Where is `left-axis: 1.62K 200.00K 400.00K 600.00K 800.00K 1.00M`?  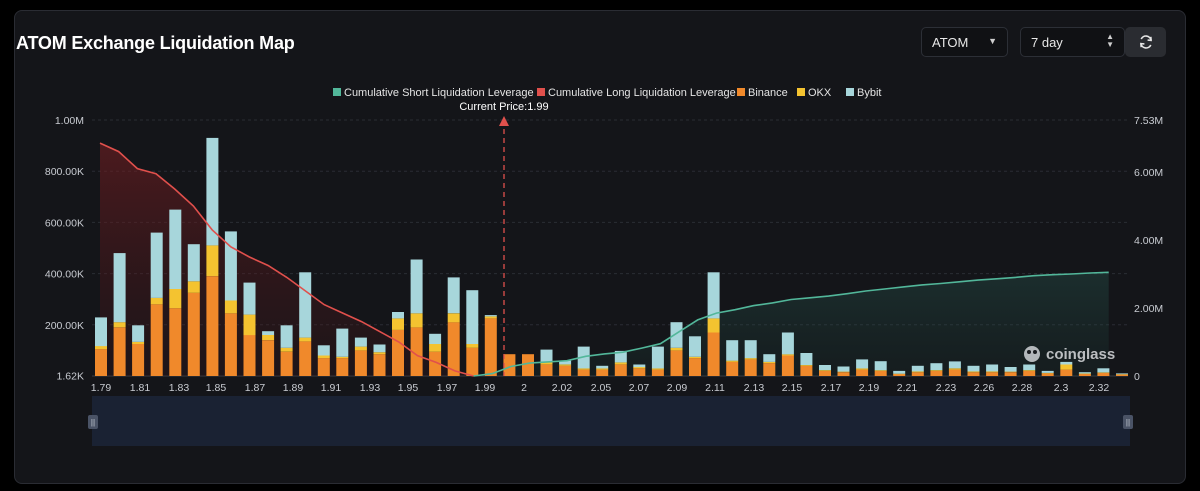 left-axis: 1.62K 200.00K 400.00K 600.00K 800.00K 1.00M is located at coordinates (64, 249).